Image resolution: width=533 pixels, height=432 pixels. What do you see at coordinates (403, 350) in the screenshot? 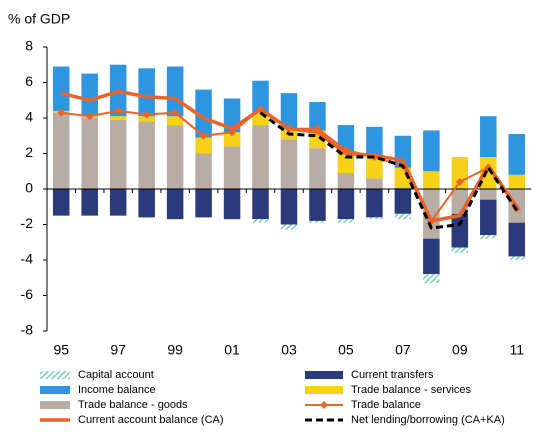
I see `x-tick-label: 07` at bounding box center [403, 350].